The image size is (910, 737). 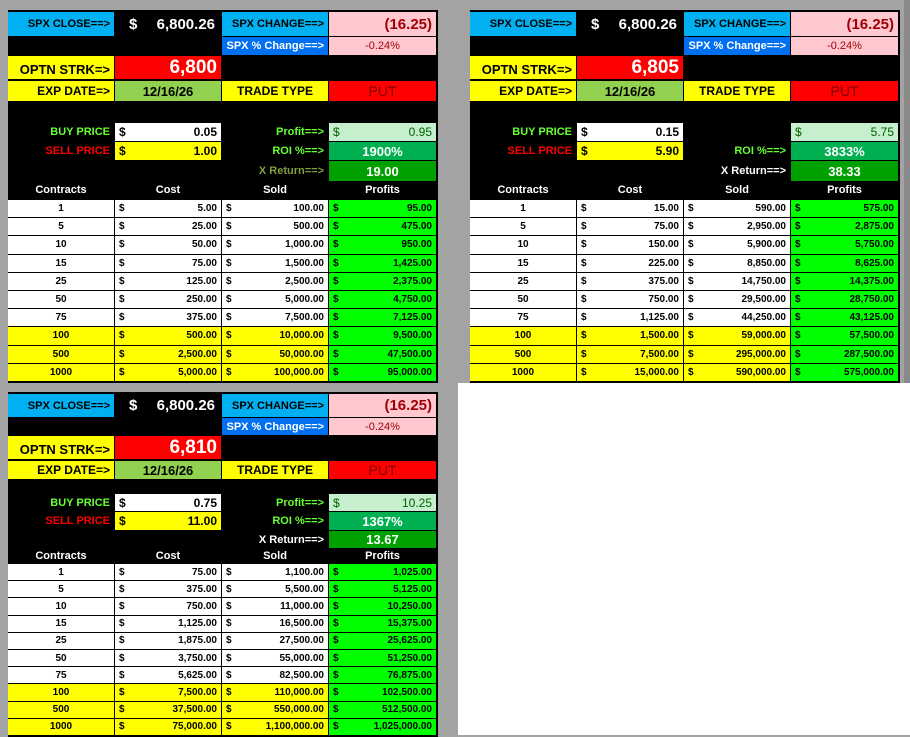 What do you see at coordinates (275, 299) in the screenshot?
I see `sold-cell: $5,000.00` at bounding box center [275, 299].